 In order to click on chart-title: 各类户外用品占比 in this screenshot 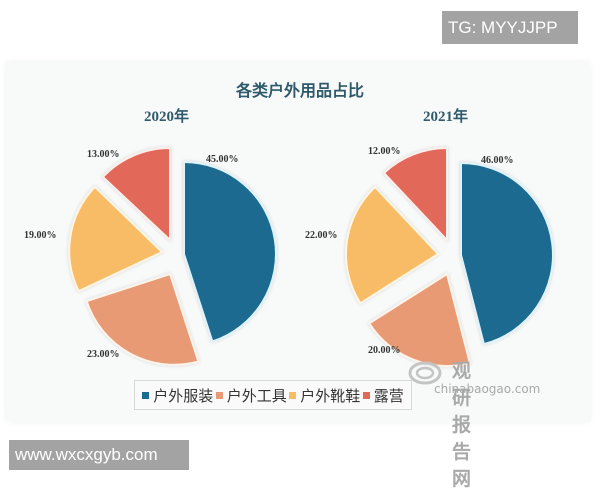, I will do `click(299, 90)`.